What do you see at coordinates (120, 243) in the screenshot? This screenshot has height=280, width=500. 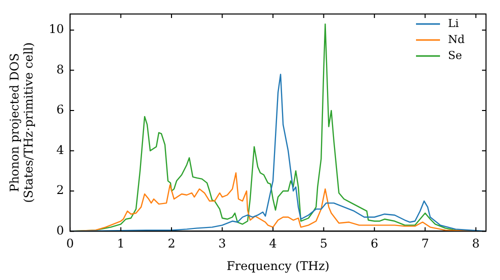 I see `x-tick-label: 1` at bounding box center [120, 243].